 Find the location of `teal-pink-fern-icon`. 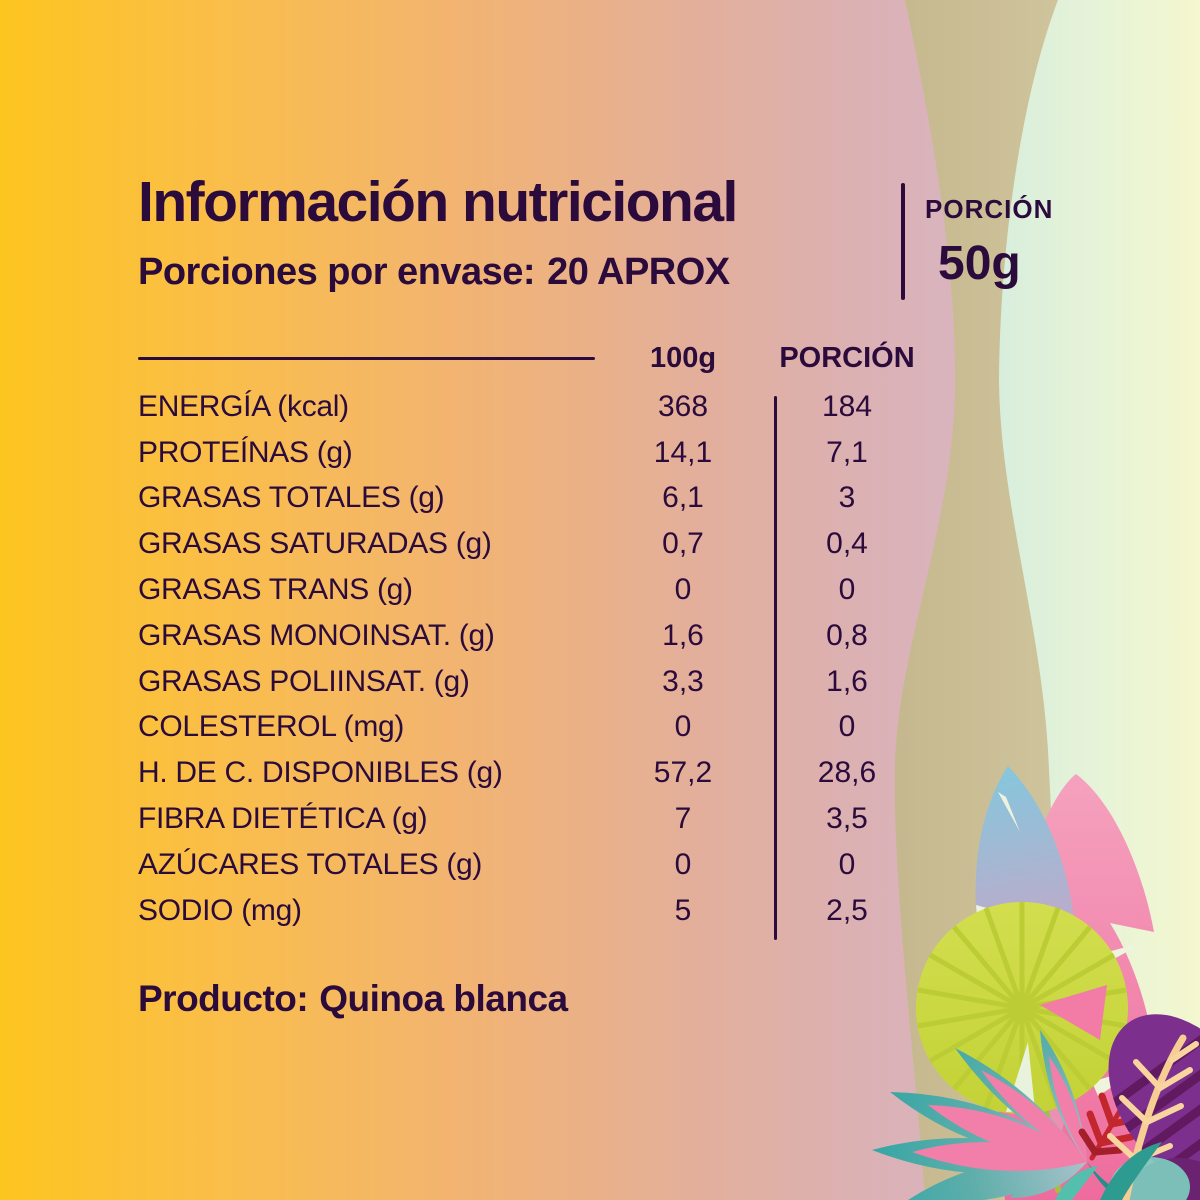

teal-pink-fern-icon is located at coordinates (1001, 1115).